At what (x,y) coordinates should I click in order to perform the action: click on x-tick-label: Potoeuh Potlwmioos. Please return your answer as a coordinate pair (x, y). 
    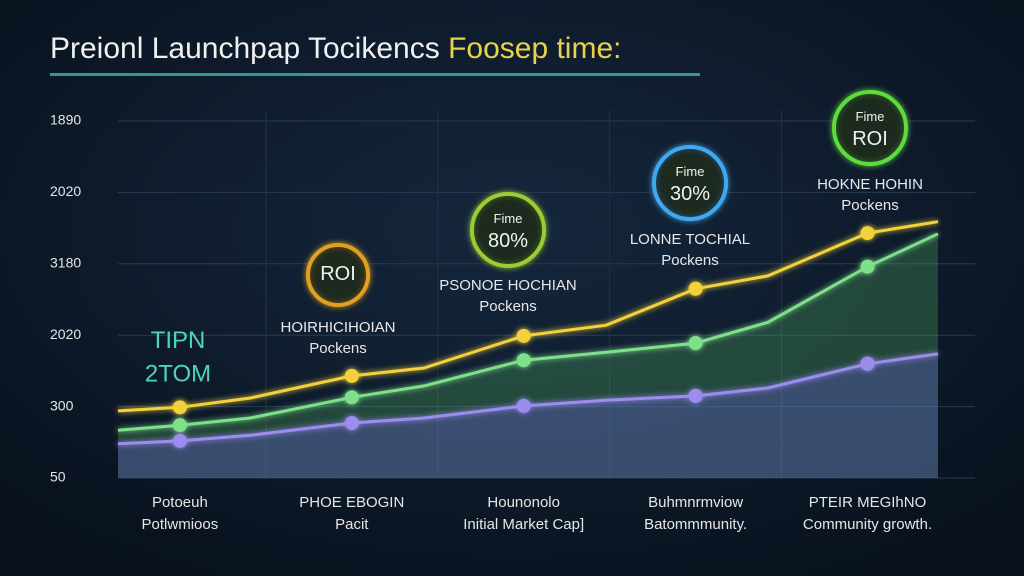
    Looking at the image, I should click on (180, 513).